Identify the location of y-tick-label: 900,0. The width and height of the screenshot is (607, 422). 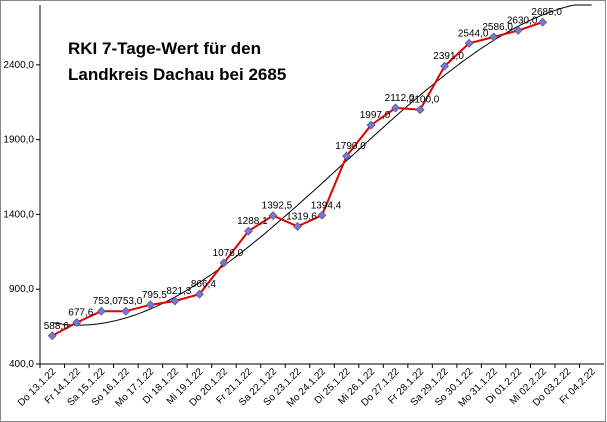
(21, 289).